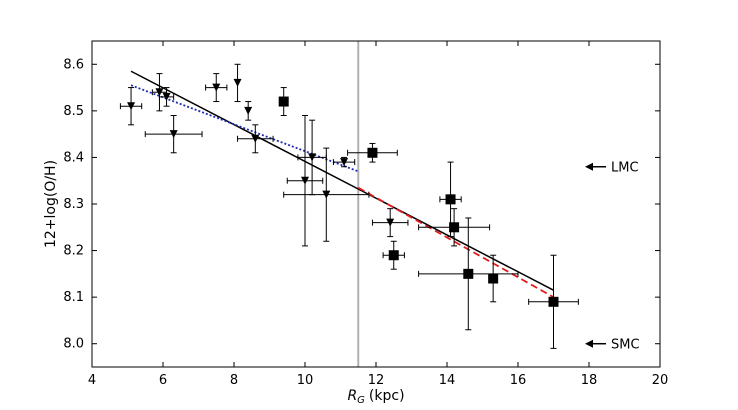 The width and height of the screenshot is (738, 410). I want to click on y-axis-label: 12+log(O/H), so click(51, 204).